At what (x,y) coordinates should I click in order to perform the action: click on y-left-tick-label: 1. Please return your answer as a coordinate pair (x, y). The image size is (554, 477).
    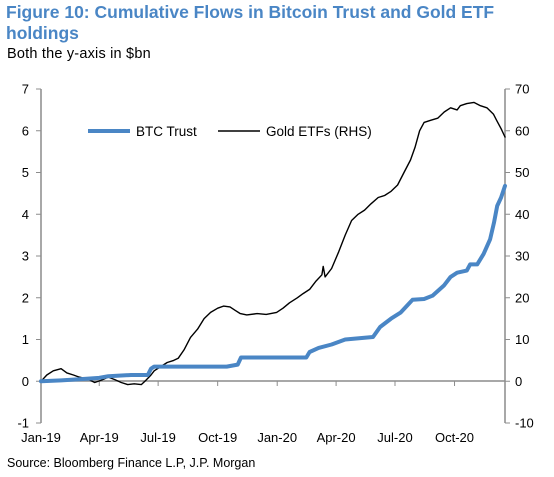
    Looking at the image, I should click on (25, 339).